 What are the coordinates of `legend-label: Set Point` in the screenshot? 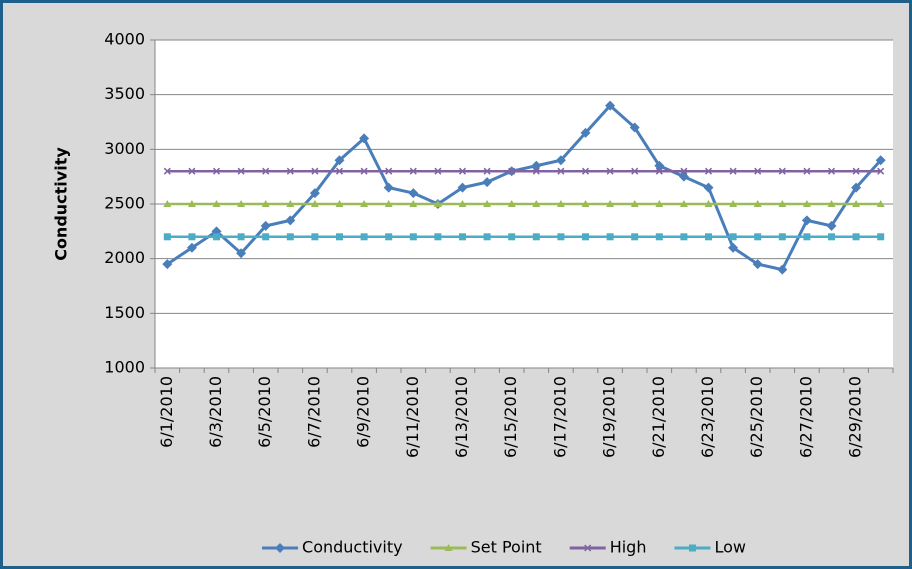 It's located at (506, 547).